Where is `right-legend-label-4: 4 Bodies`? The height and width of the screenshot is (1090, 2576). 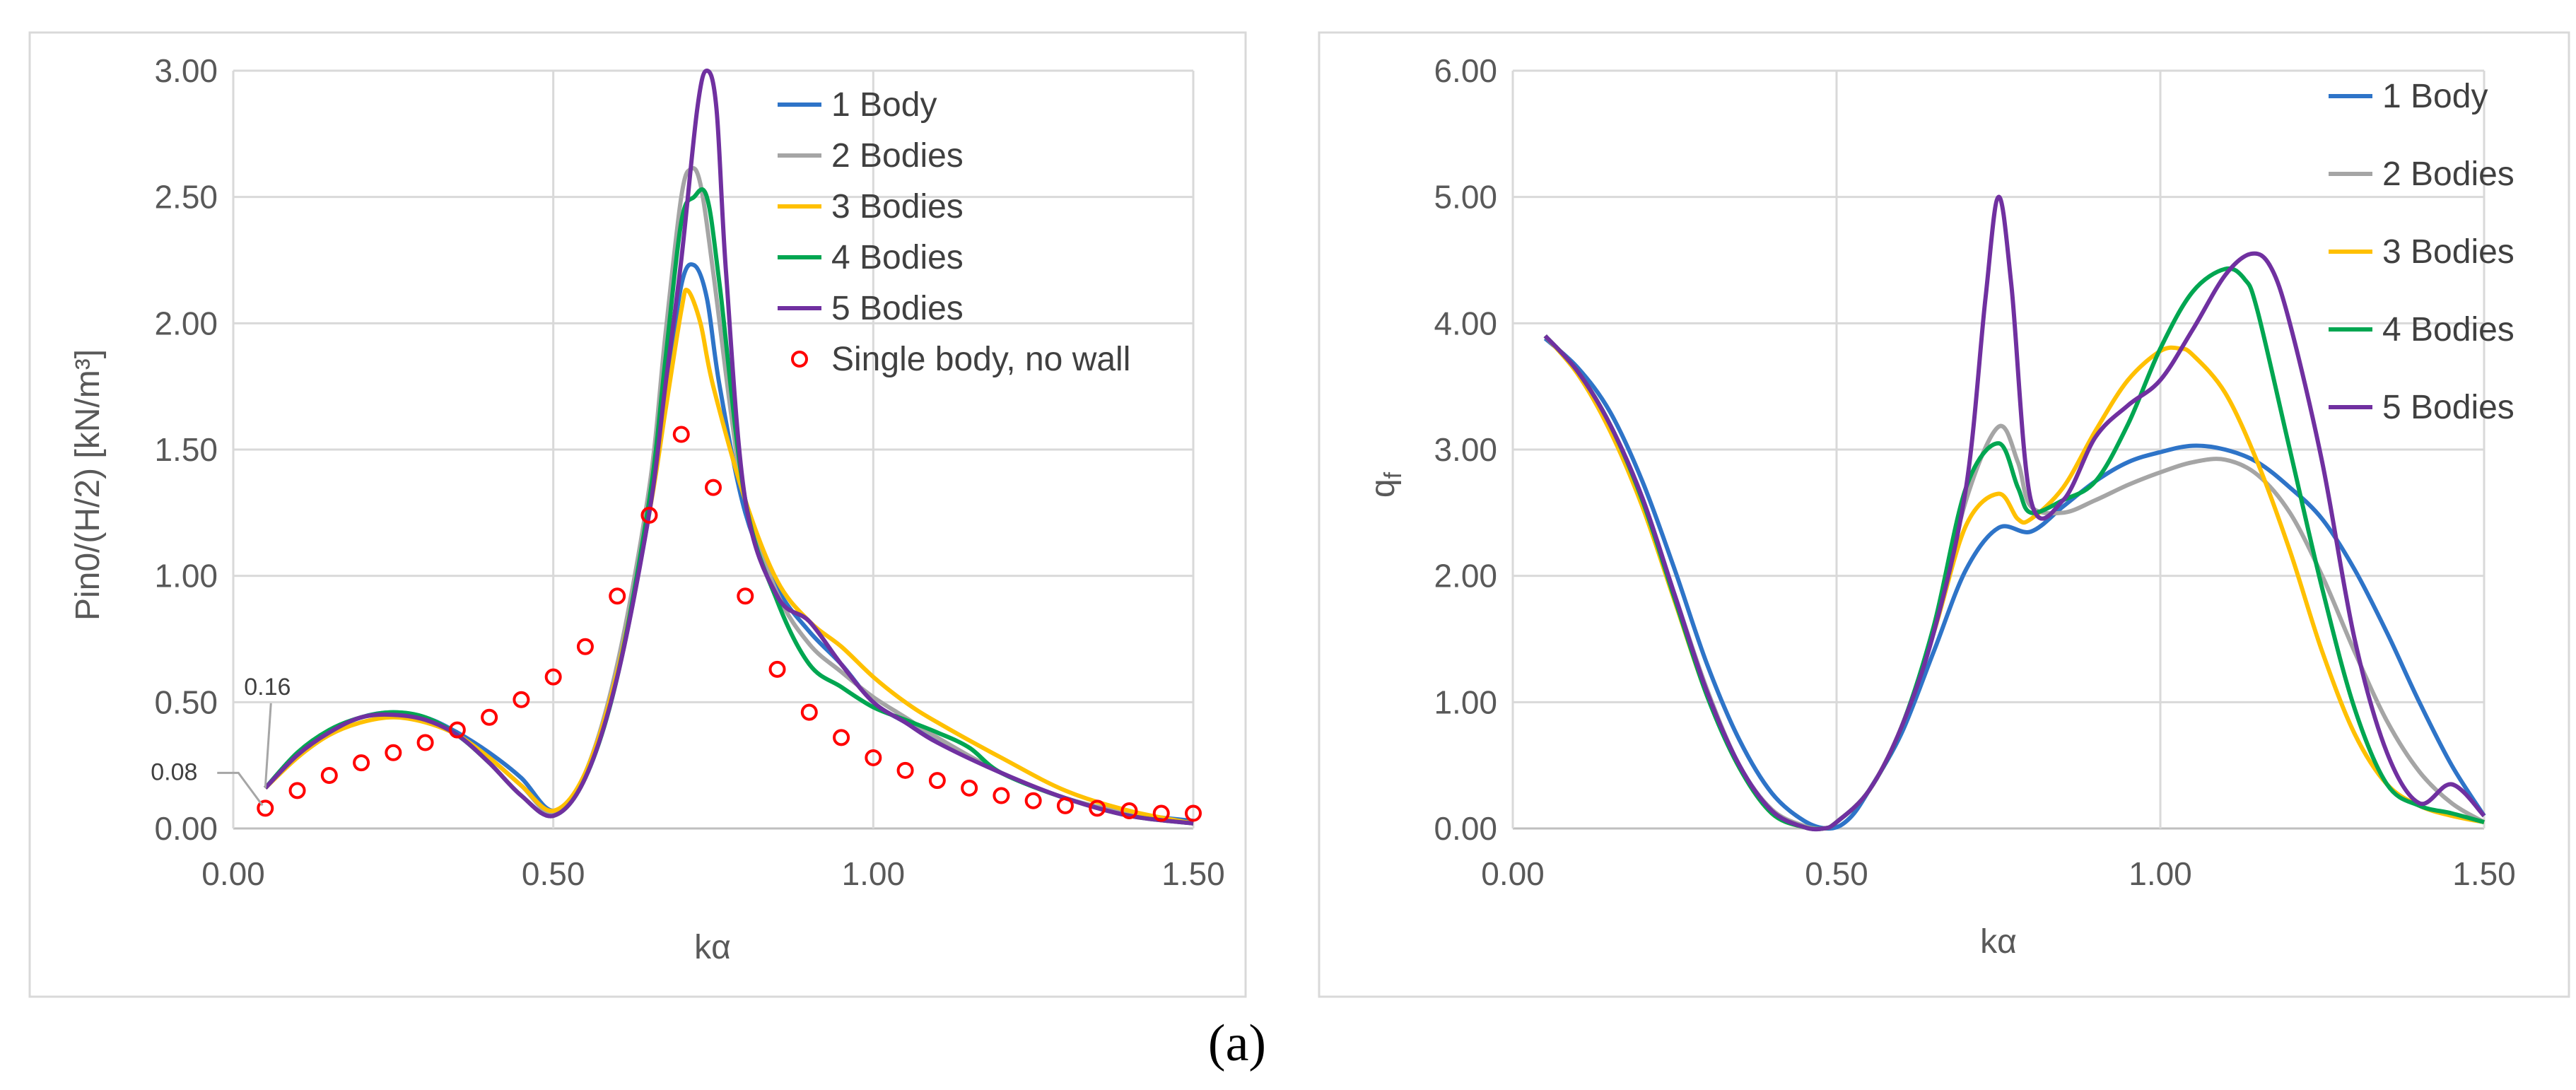
right-legend-label-4: 4 Bodies is located at coordinates (2448, 329).